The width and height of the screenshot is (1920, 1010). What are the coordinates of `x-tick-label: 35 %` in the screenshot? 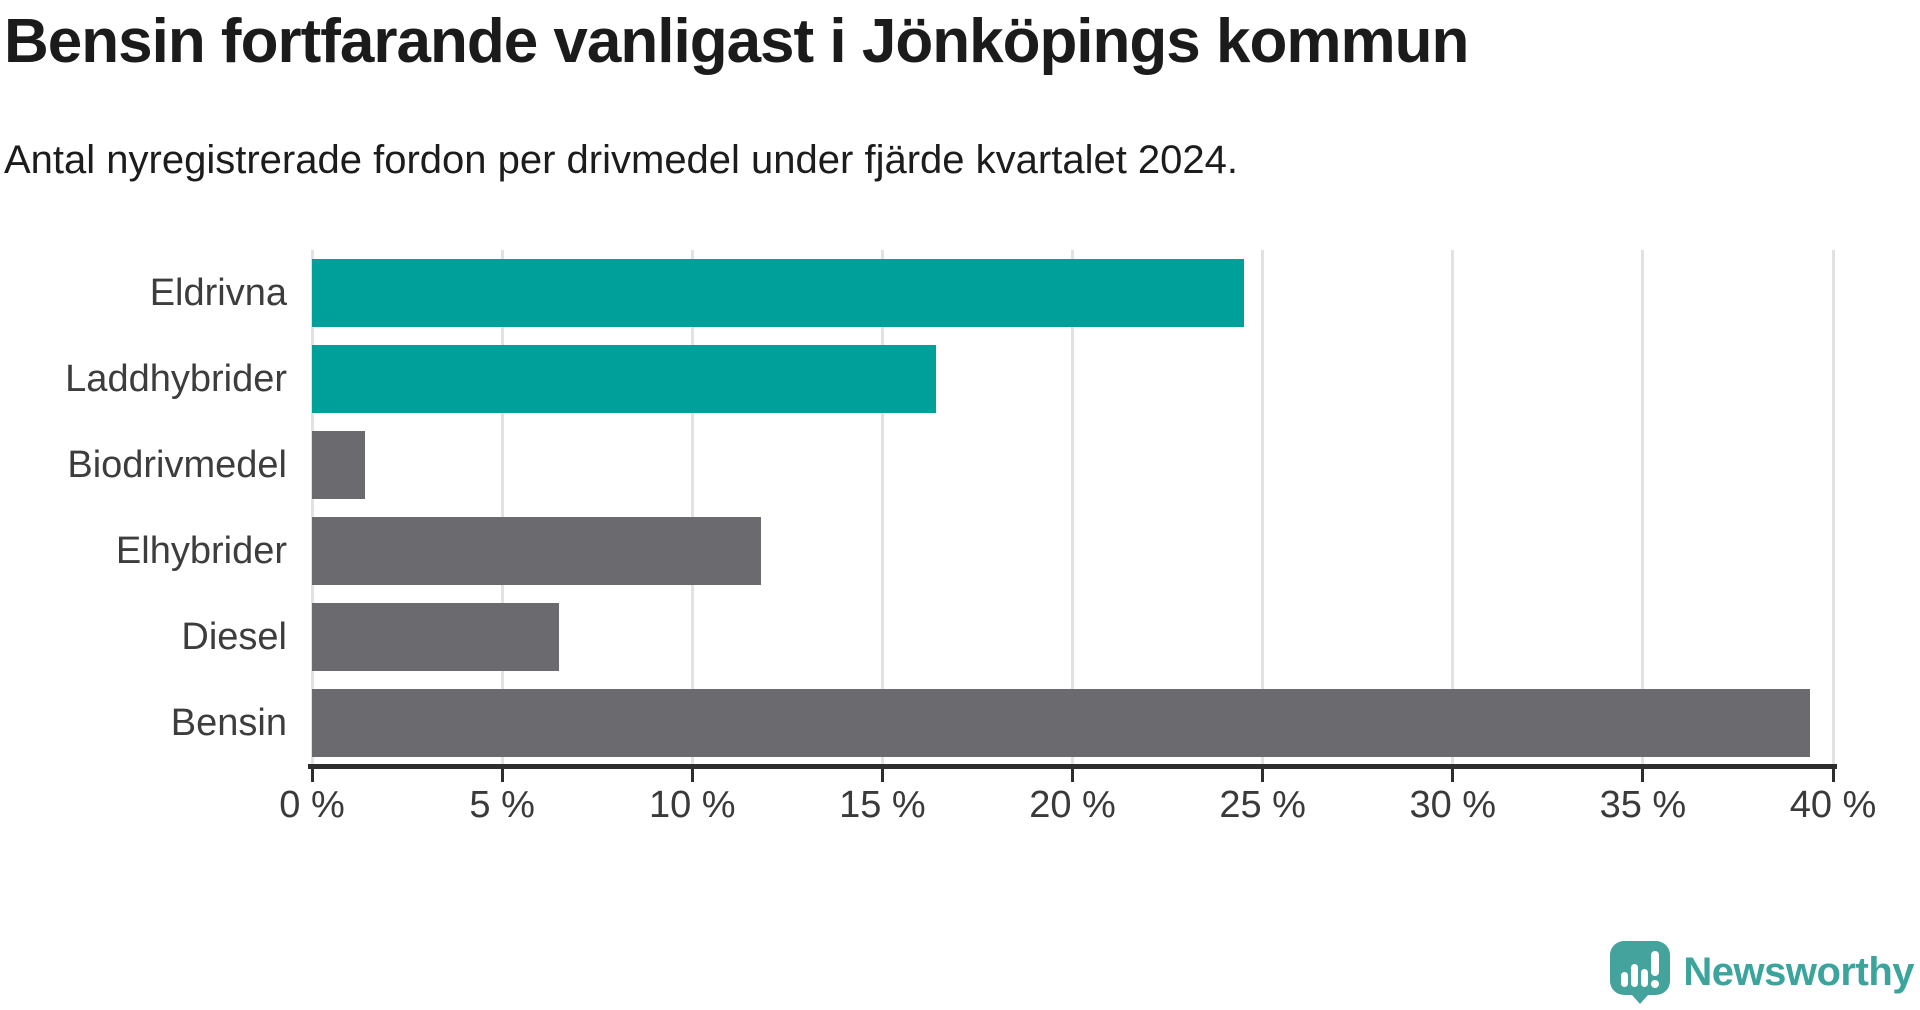 It's located at (1643, 805).